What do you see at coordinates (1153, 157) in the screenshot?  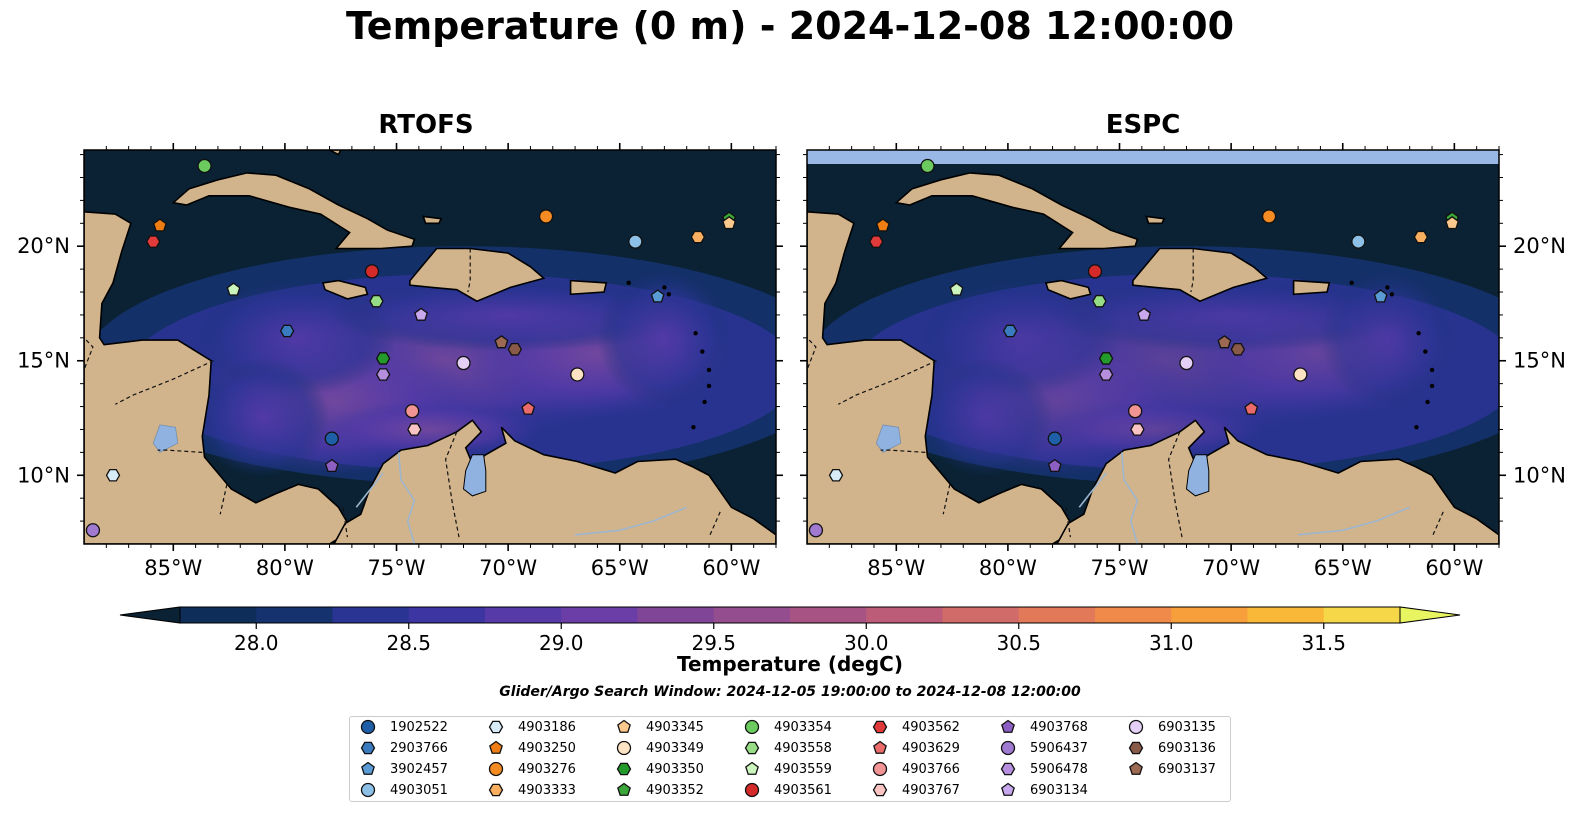 I see `espc-missing-band` at bounding box center [1153, 157].